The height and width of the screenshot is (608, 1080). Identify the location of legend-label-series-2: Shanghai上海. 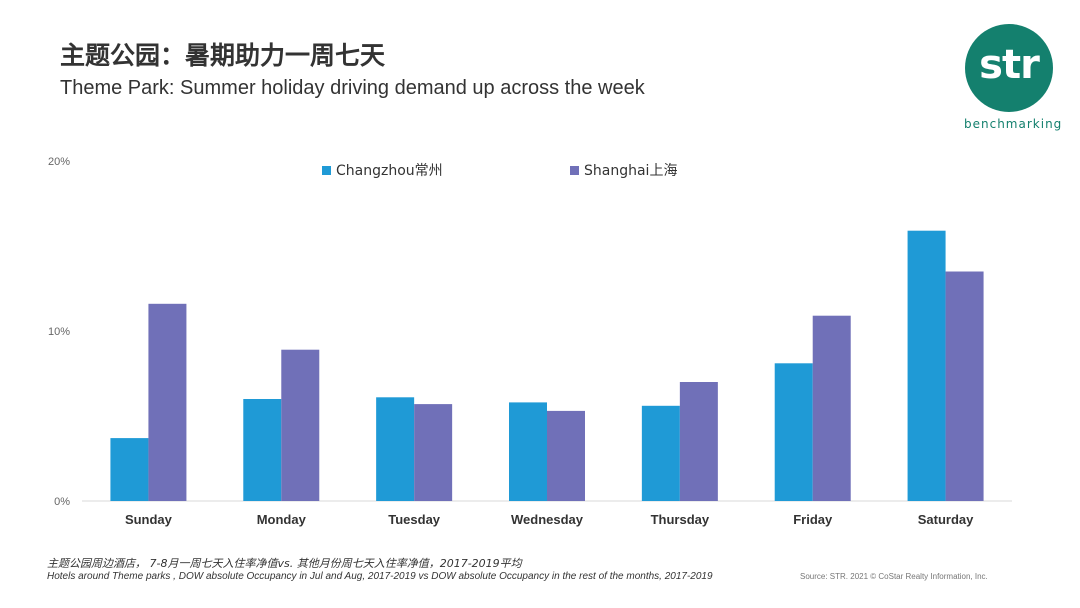
(630, 171).